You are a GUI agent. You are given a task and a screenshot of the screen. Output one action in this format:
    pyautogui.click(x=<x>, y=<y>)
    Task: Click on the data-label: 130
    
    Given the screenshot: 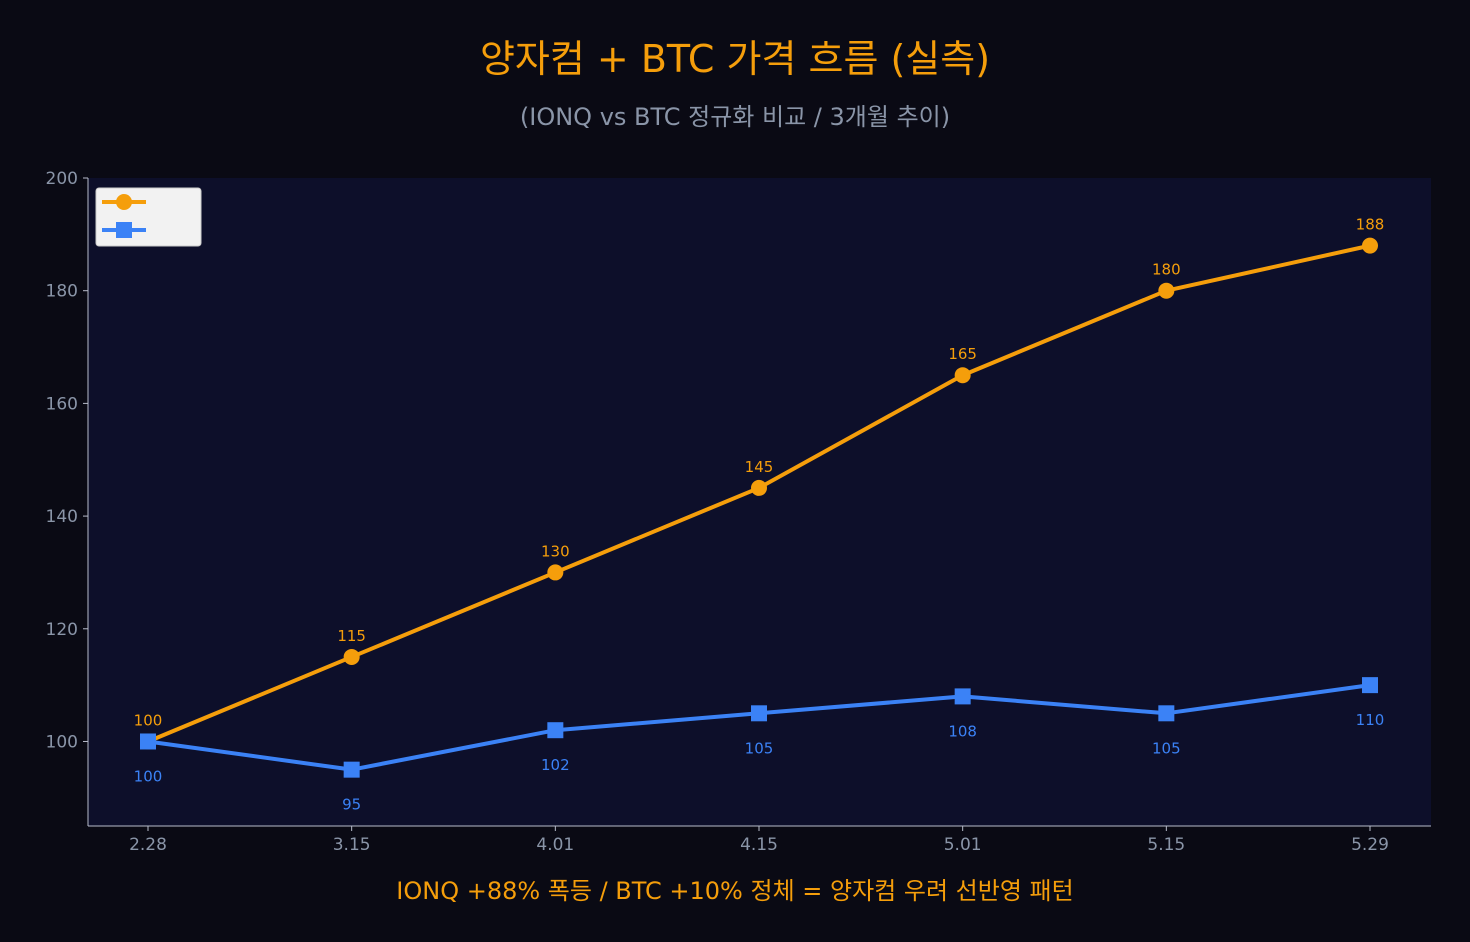 What is the action you would take?
    pyautogui.click(x=555, y=551)
    